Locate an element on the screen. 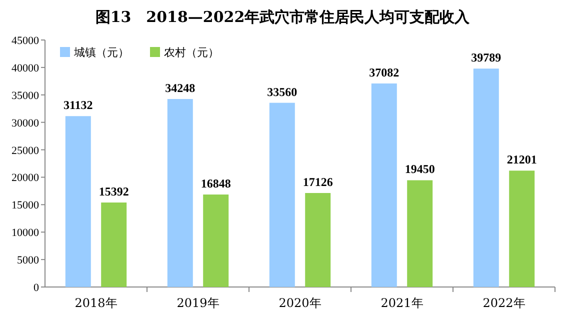  y-tick-label: 10000 is located at coordinates (26, 233).